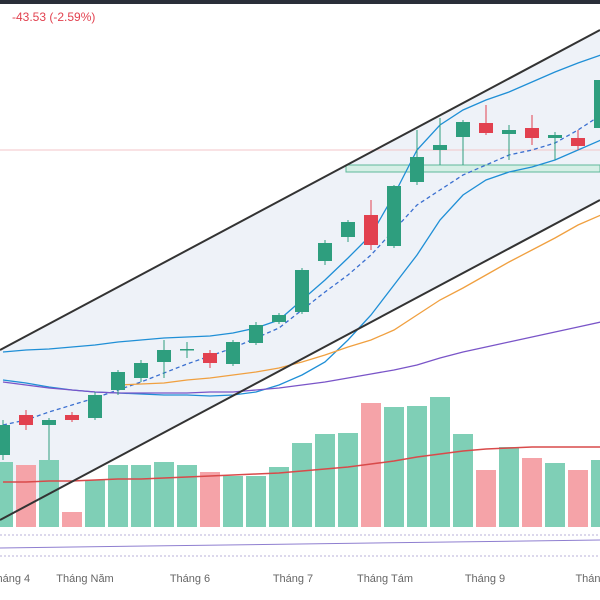 The width and height of the screenshot is (600, 600). What do you see at coordinates (53, 17) in the screenshot?
I see `header-change: -43.53 (-2.59%)` at bounding box center [53, 17].